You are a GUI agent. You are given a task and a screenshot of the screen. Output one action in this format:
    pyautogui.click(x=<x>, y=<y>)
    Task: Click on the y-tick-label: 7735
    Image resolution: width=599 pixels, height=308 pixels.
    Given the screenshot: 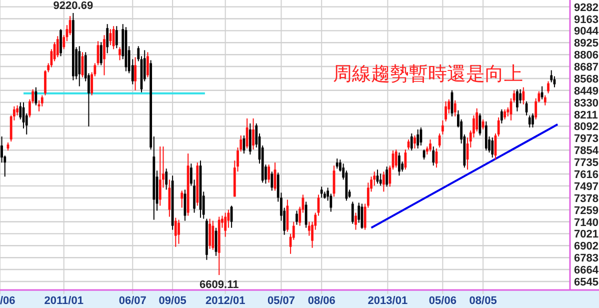 What is the action you would take?
    pyautogui.click(x=586, y=163)
    